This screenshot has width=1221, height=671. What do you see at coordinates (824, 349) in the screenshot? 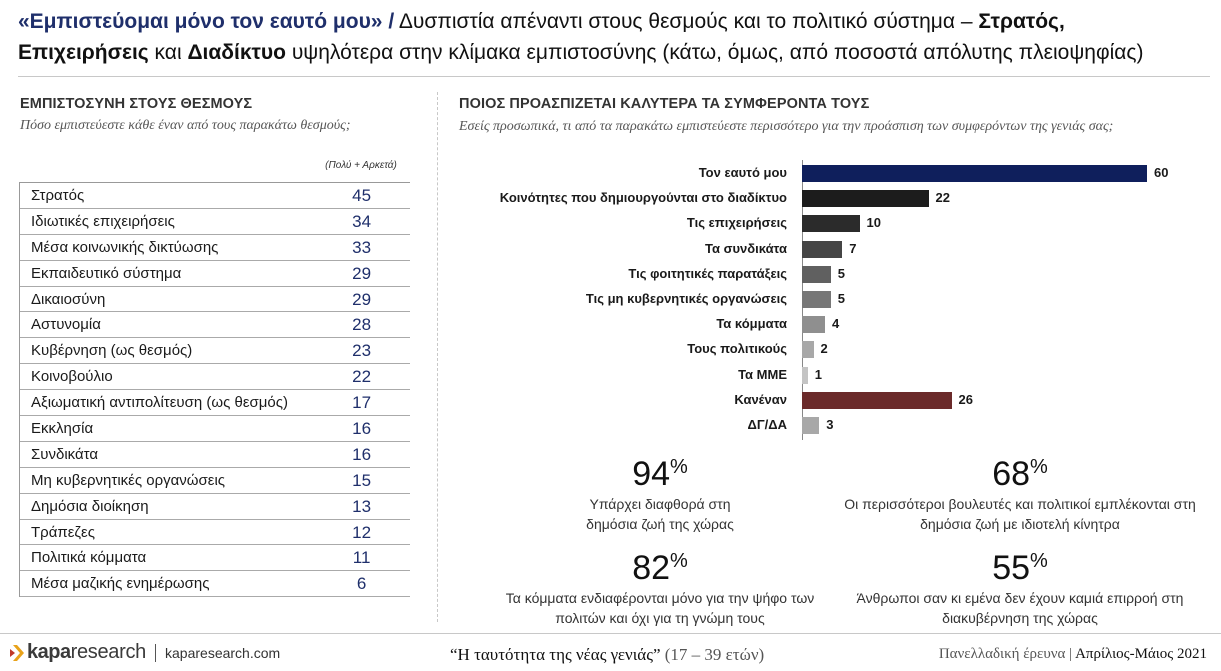
I see `bar-value-label: 2` at bounding box center [824, 349].